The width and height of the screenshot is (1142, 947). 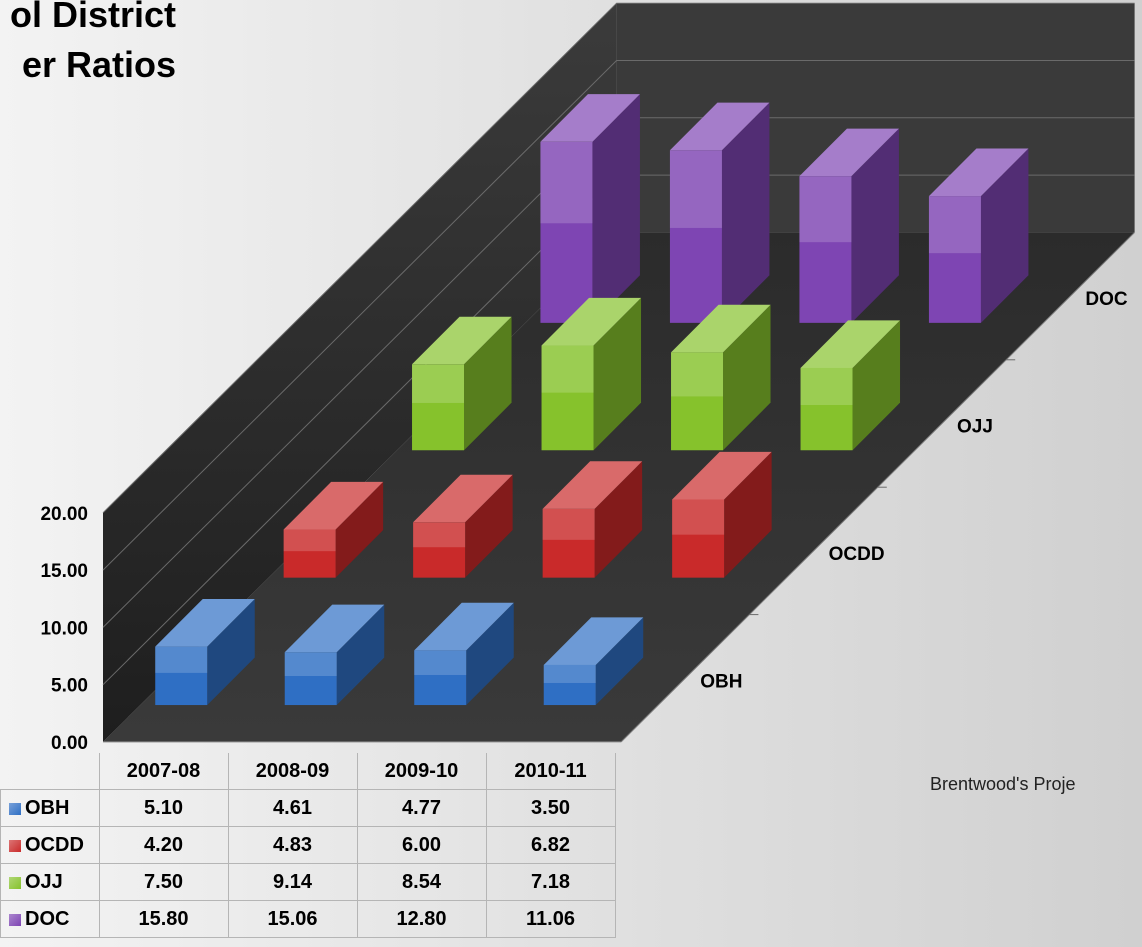 I want to click on y-tick-label: 10.00, so click(x=64, y=628).